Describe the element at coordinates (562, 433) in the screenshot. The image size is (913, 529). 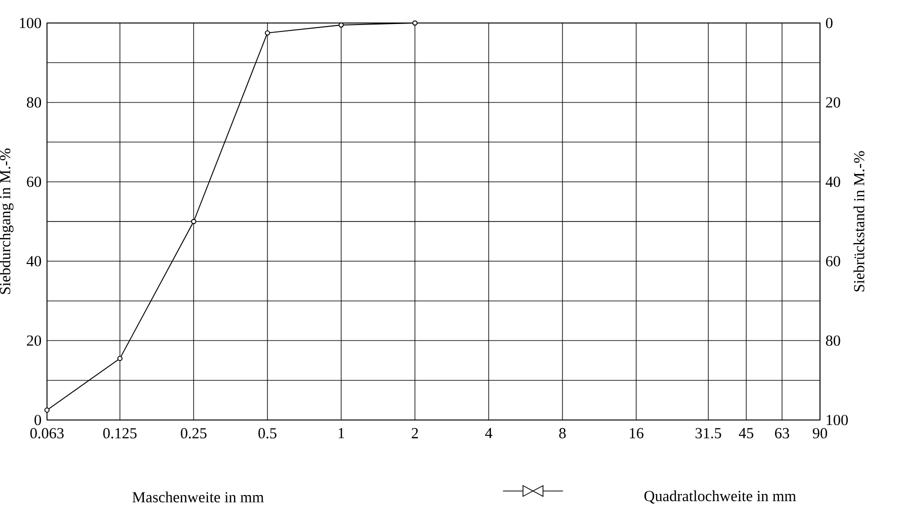
I see `x-tick-label: 8` at that location.